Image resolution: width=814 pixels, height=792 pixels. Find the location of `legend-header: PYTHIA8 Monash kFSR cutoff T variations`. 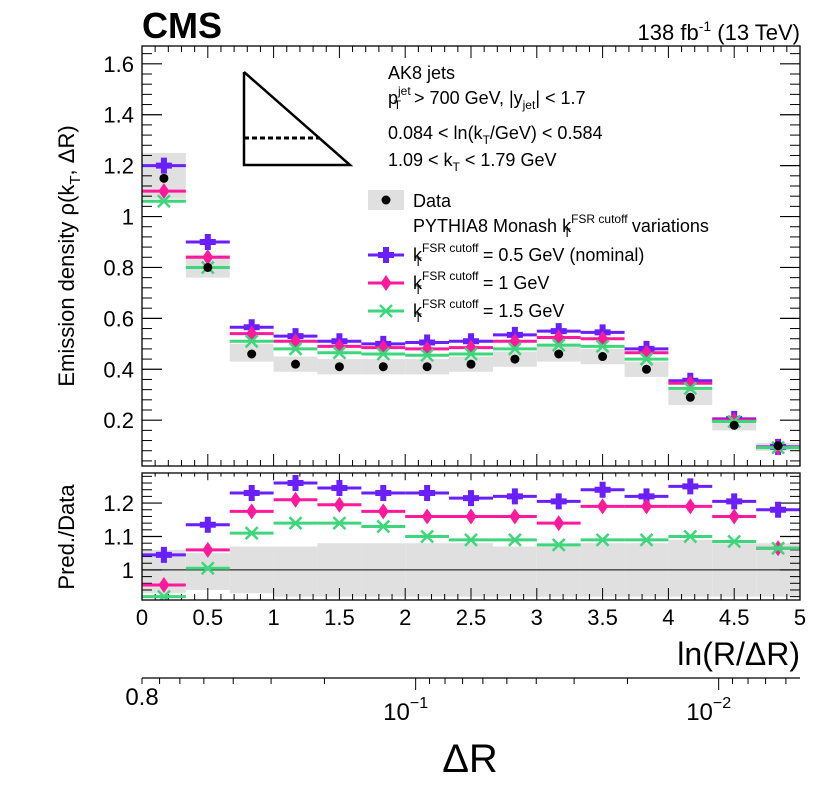

legend-header: PYTHIA8 Monash kFSR cutoff T variations is located at coordinates (561, 226).